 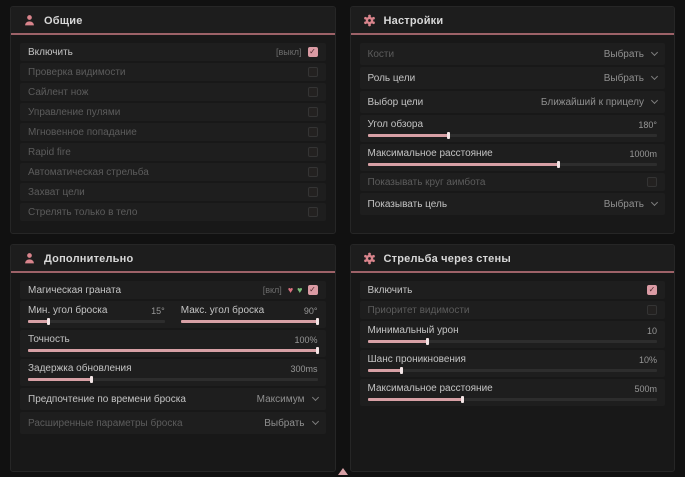 I want to click on bones-select: Выбрать, so click(x=631, y=54).